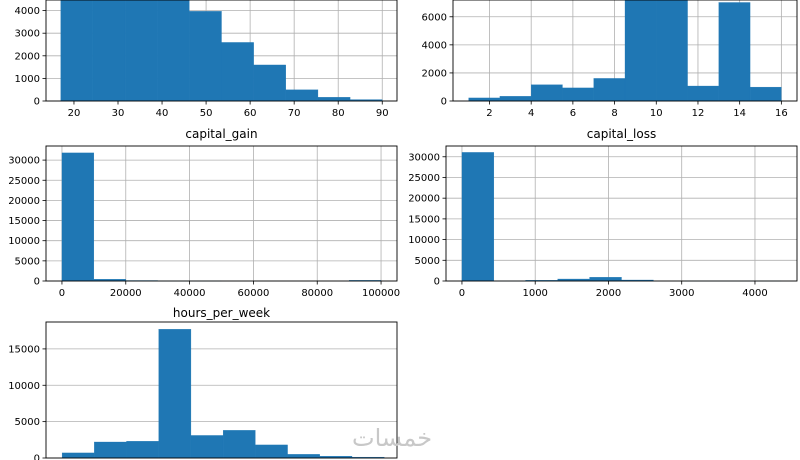 This screenshot has width=800, height=460. Describe the element at coordinates (24, 349) in the screenshot. I see `hours_per_week-y-tick-label: 15000` at that location.